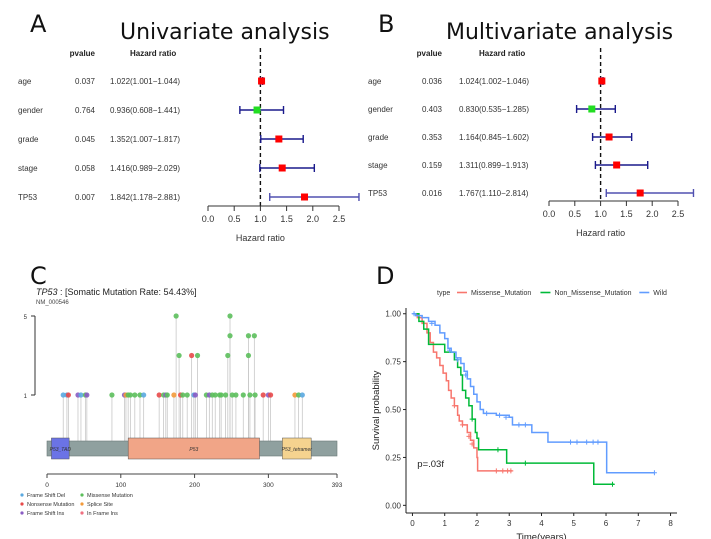 This screenshot has width=711, height=539. I want to click on transcript-id: NM_000546, so click(52, 303).